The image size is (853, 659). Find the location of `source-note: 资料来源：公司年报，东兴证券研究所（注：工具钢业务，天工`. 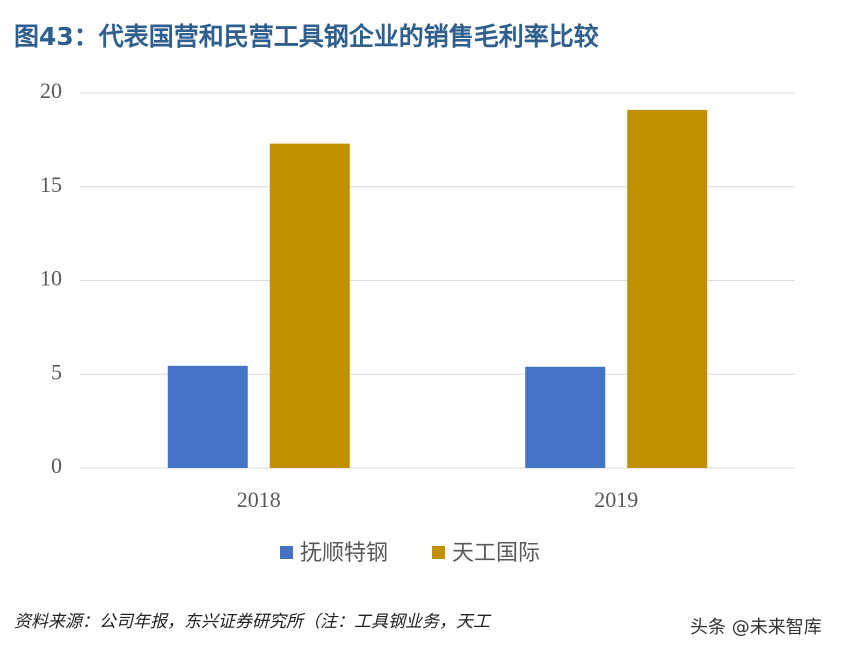

source-note: 资料来源：公司年报，东兴证券研究所（注：工具钢业务，天工 is located at coordinates (253, 622).